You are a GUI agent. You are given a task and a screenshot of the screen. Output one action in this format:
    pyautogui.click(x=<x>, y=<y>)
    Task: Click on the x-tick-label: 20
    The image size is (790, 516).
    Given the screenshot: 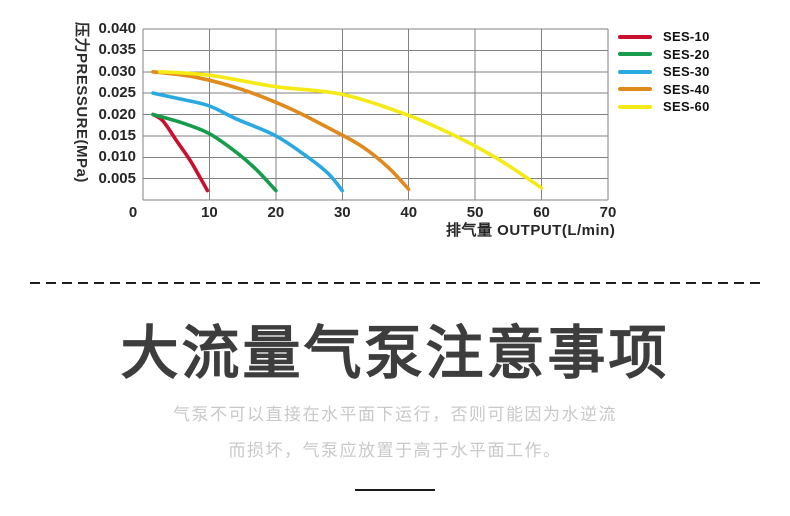 What is the action you would take?
    pyautogui.click(x=276, y=212)
    